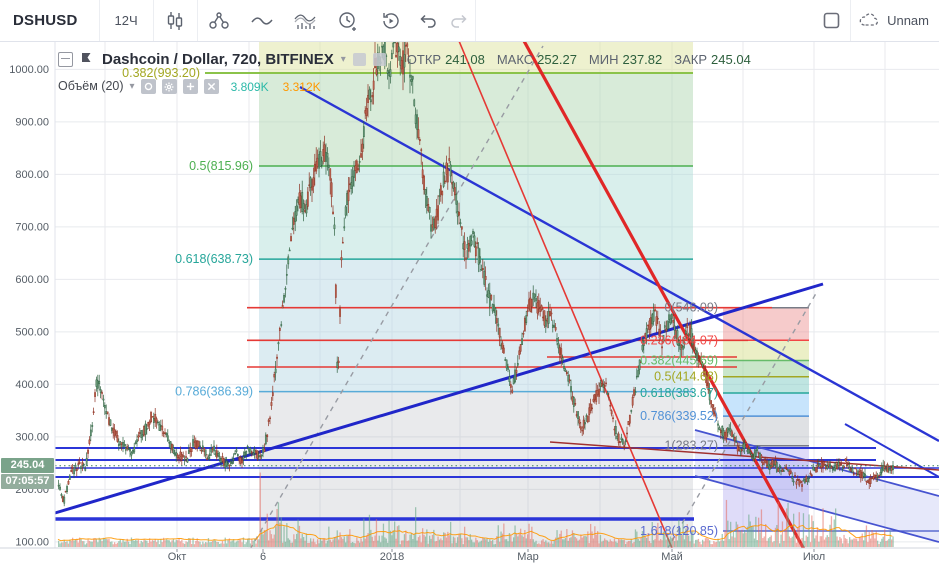  I want to click on indicators-button, so click(305, 20).